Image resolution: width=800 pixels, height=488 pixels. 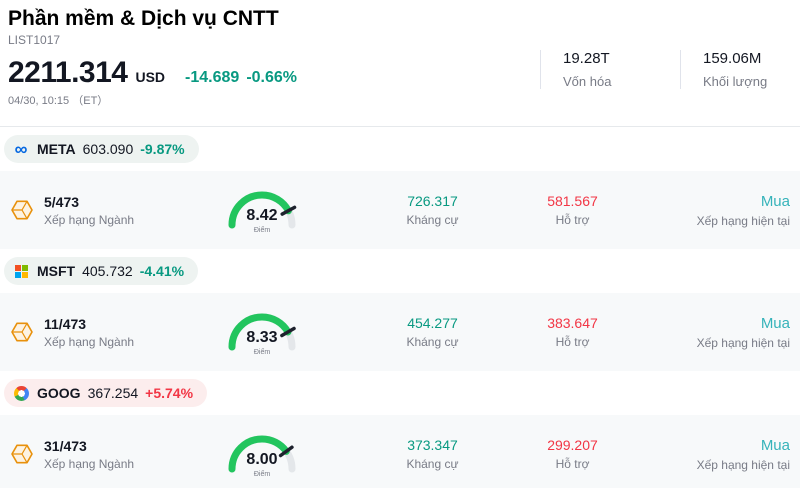 I want to click on date-time-text: 04/30, 10:15, so click(x=39, y=101).